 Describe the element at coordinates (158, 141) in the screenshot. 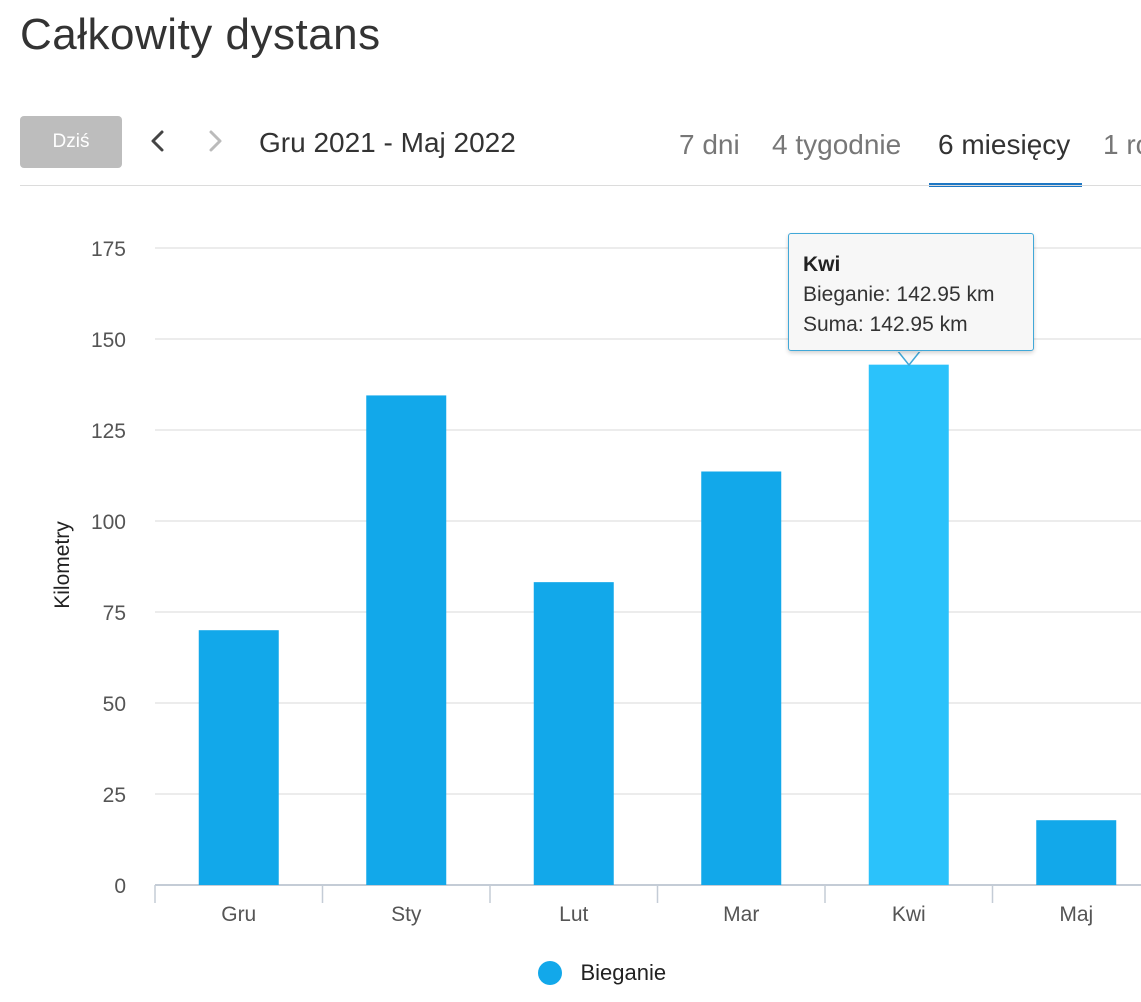

I see `chevron-left-icon` at that location.